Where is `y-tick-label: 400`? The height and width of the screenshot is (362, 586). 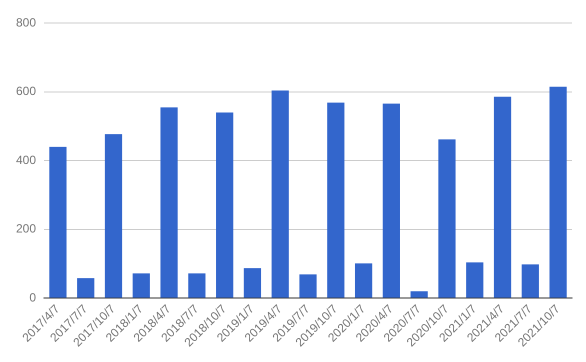
y-tick-label: 400 is located at coordinates (26, 159).